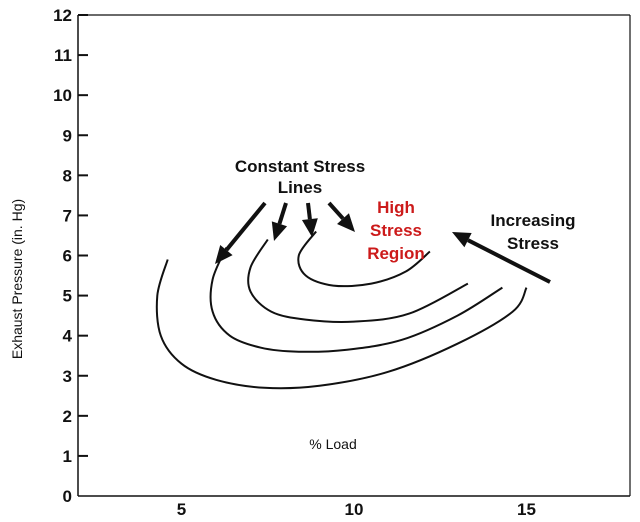  What do you see at coordinates (67, 496) in the screenshot?
I see `y-tick-label: 0` at bounding box center [67, 496].